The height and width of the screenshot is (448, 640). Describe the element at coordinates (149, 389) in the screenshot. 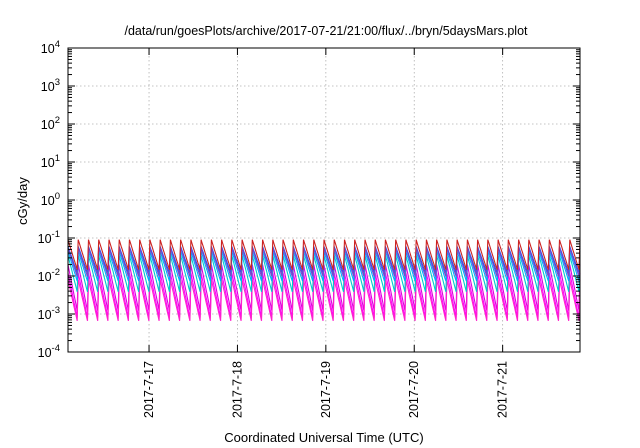

I see `x-tick-label: 2017-7-17` at that location.